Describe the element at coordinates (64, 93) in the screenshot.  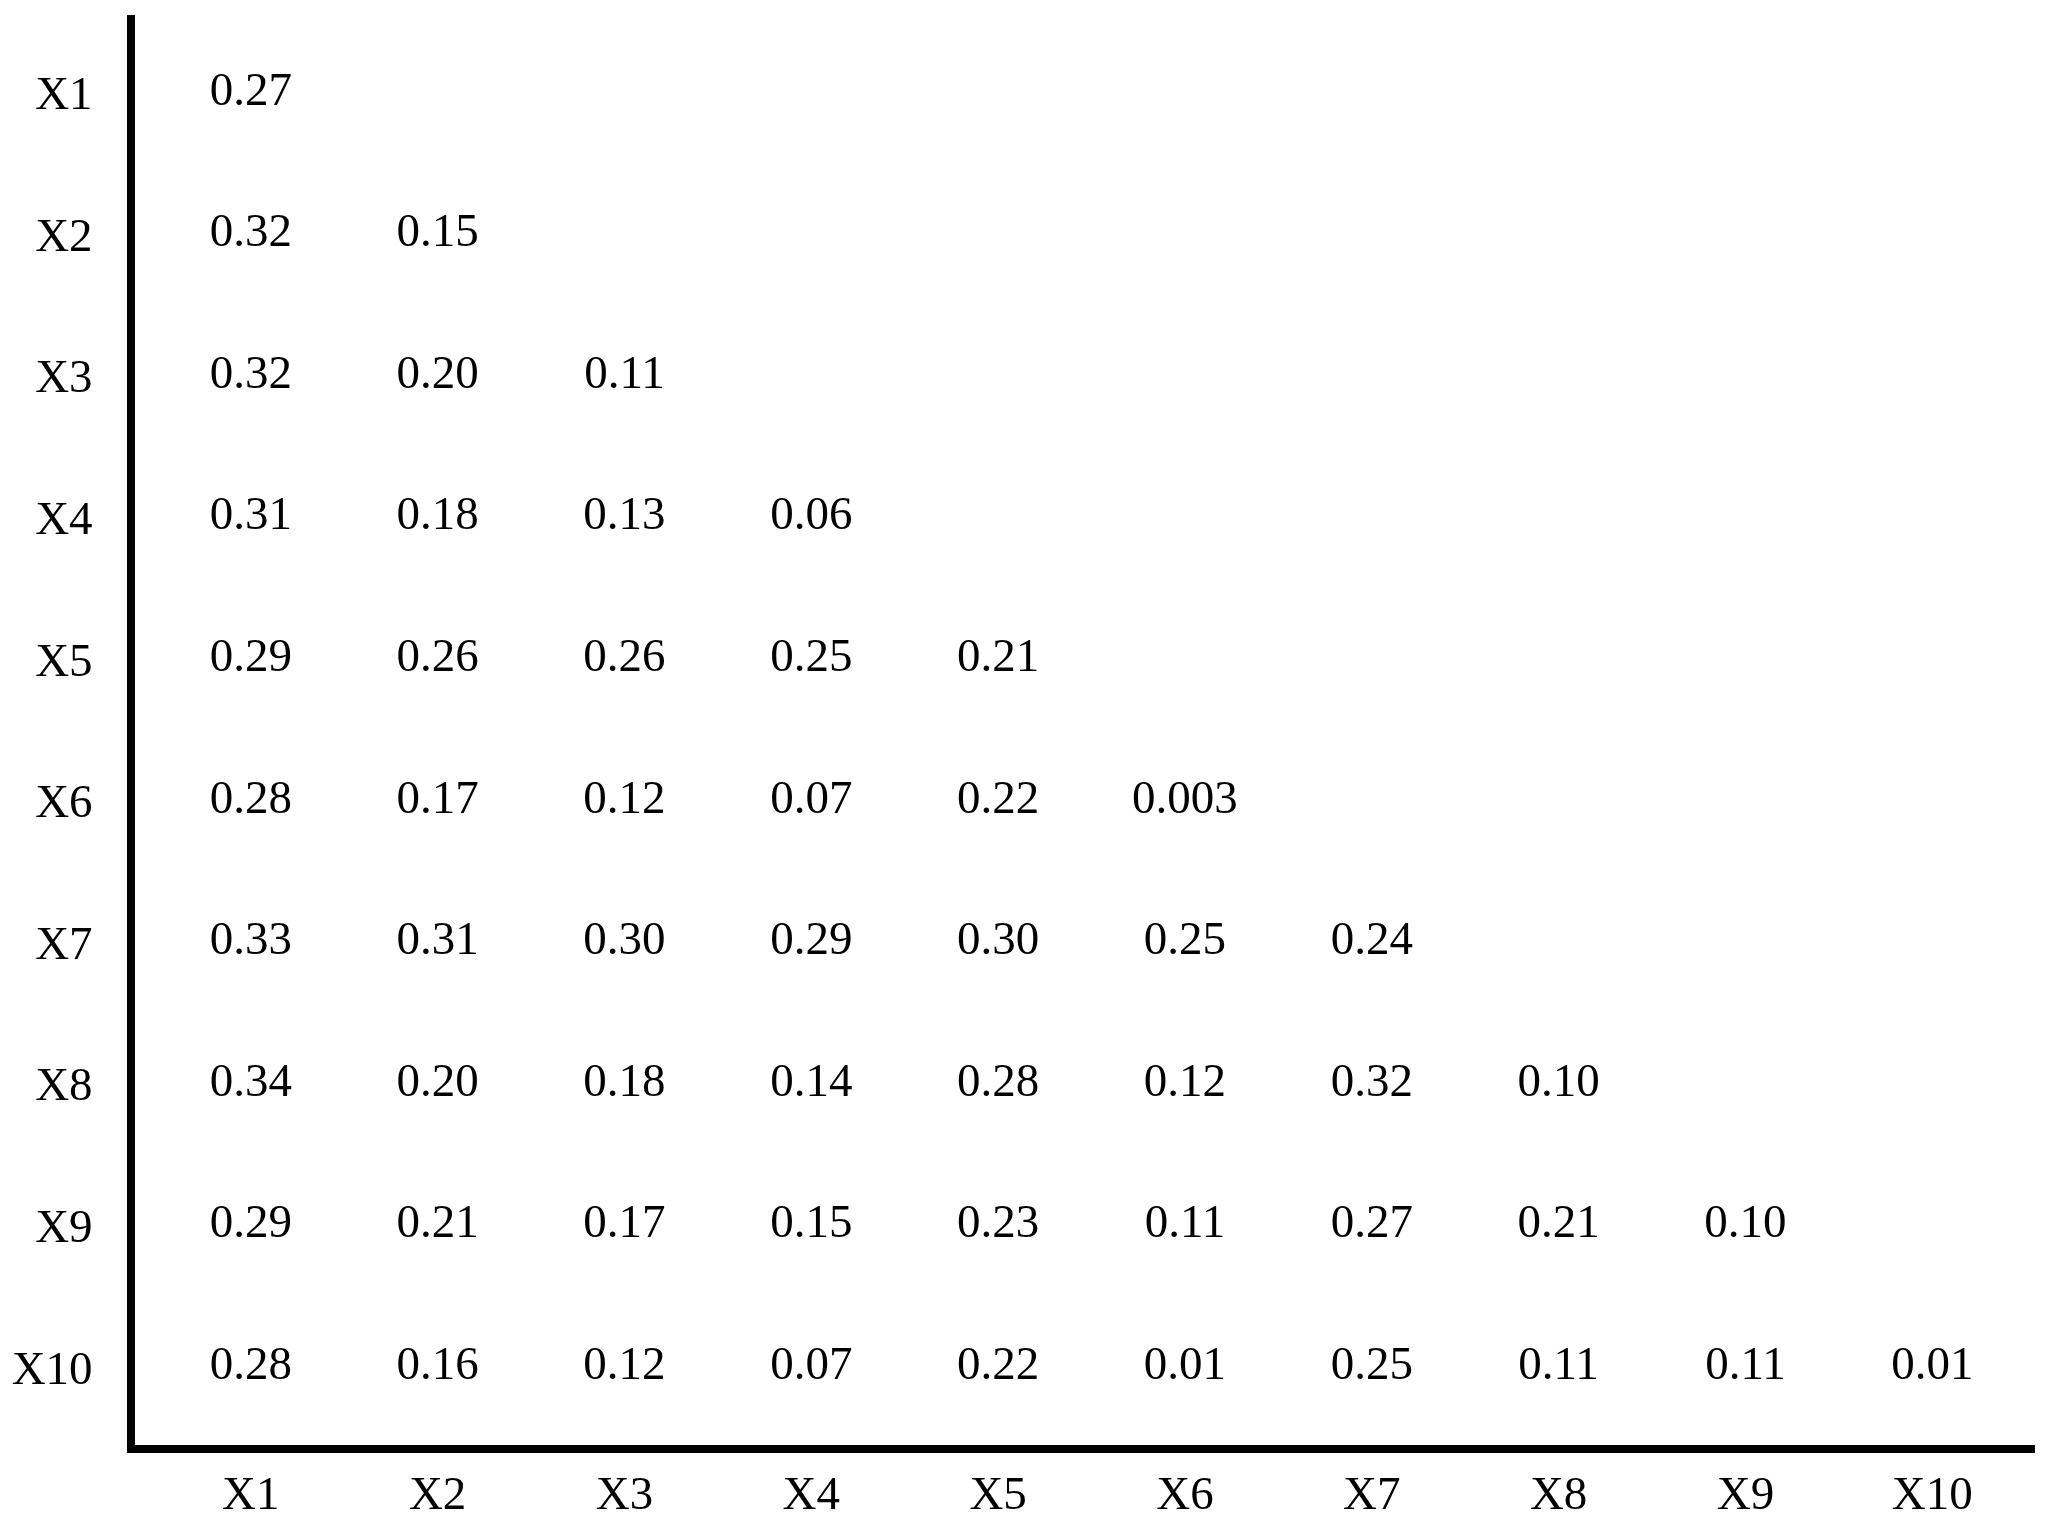
I see `y-tick-label: X1` at that location.